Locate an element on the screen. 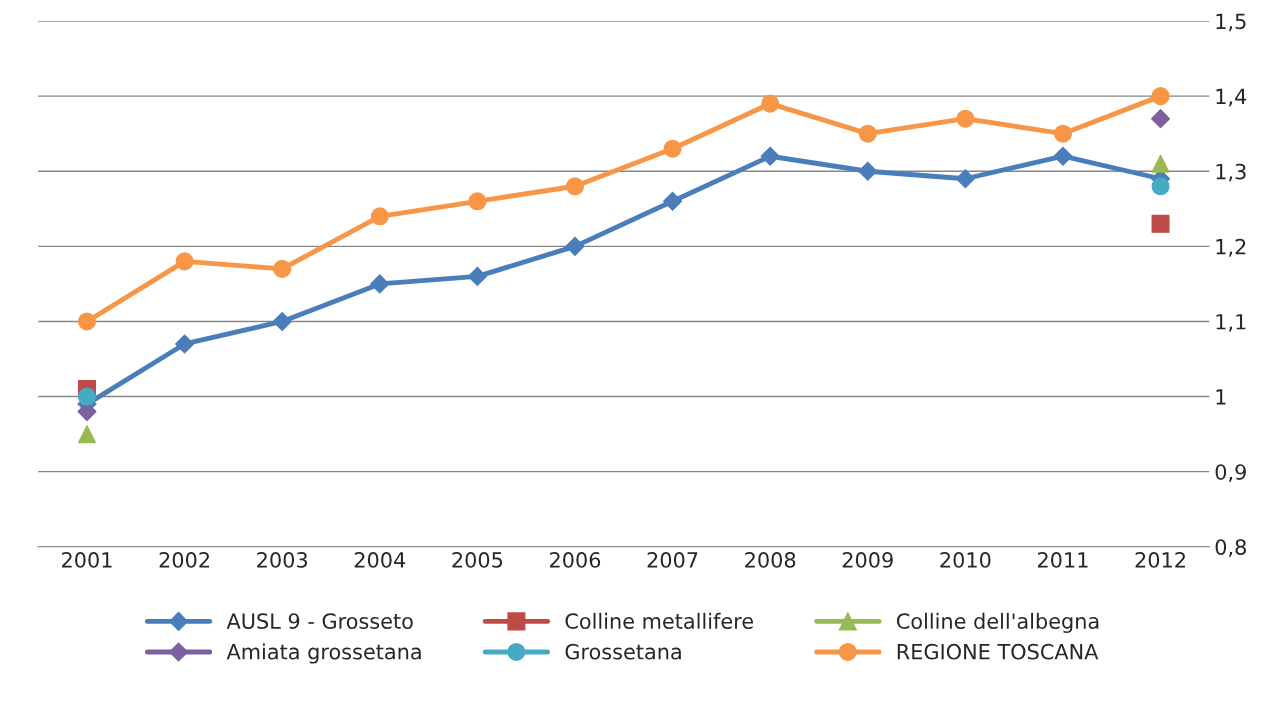  y-tick-label: 1,1 is located at coordinates (1231, 323).